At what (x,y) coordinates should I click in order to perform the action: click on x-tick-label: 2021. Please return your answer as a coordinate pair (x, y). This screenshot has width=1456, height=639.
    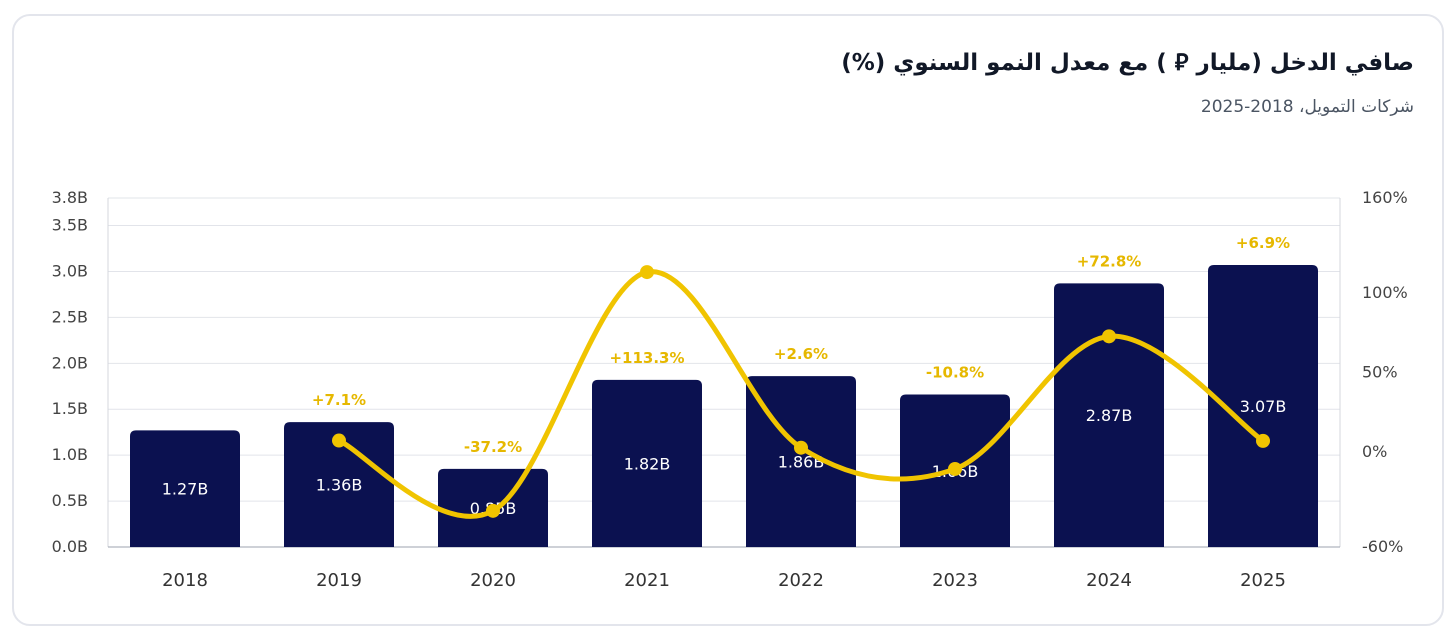
    Looking at the image, I should click on (647, 580).